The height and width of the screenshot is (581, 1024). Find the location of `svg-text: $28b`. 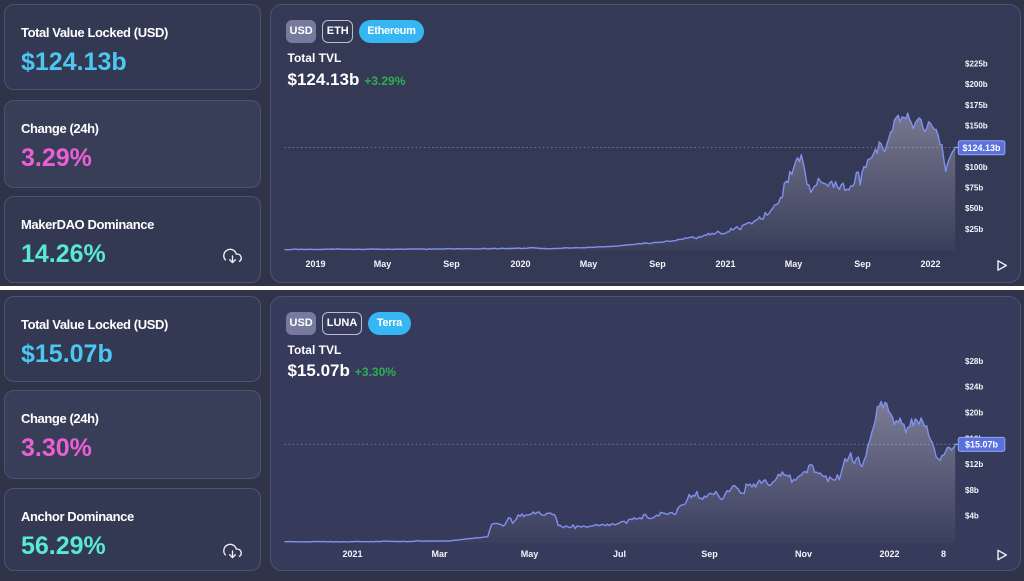

svg-text: $28b is located at coordinates (974, 360).